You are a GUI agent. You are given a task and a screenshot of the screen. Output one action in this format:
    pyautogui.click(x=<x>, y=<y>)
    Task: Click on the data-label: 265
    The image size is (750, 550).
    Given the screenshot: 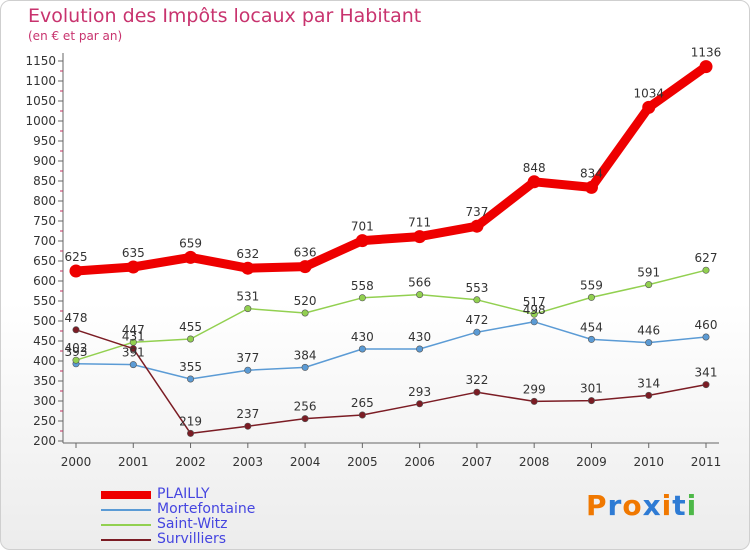 What is the action you would take?
    pyautogui.click(x=362, y=403)
    